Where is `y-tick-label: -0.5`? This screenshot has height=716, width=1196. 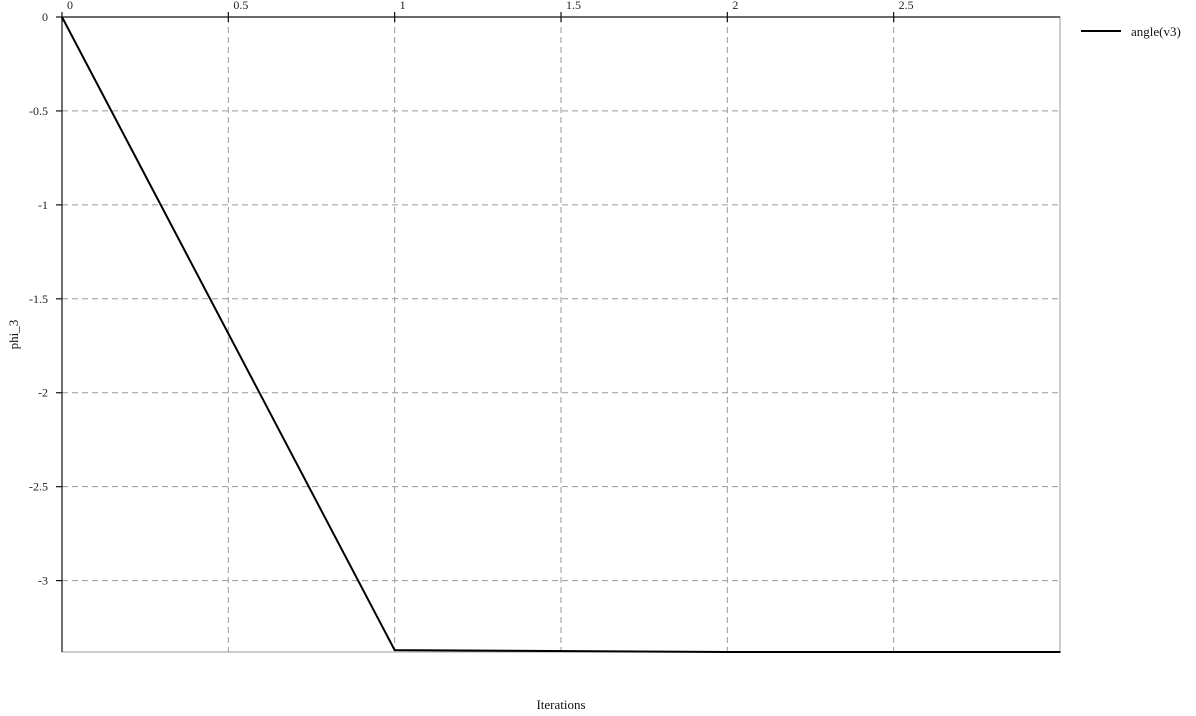 y-tick-label: -0.5 is located at coordinates (38, 111).